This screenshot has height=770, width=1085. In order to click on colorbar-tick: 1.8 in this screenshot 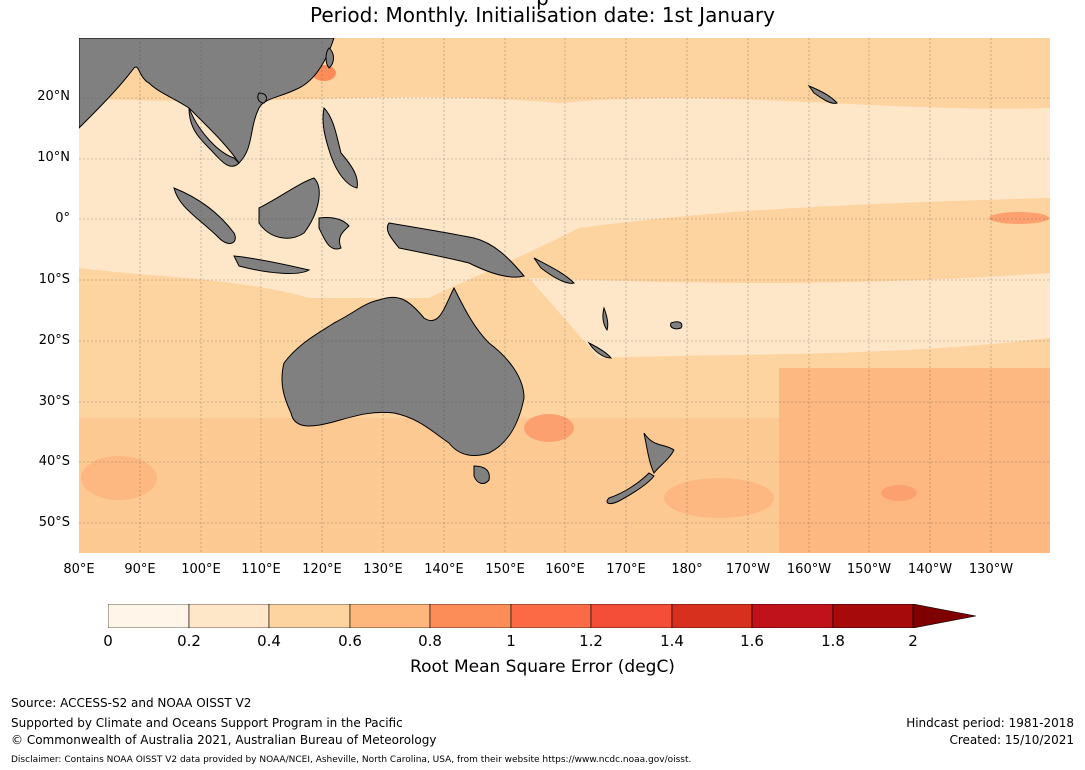, I will do `click(833, 641)`.